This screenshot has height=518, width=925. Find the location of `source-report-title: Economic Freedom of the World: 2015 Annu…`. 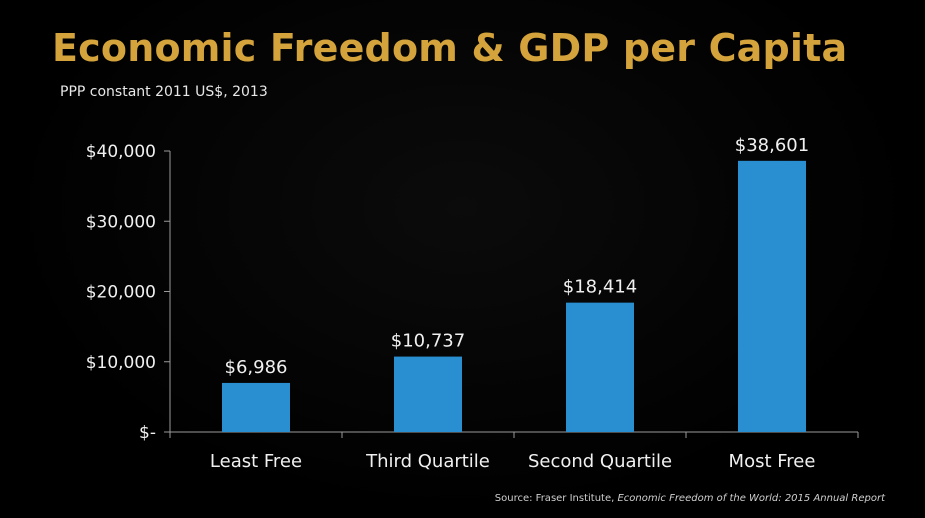

source-report-title: Economic Freedom of the World: 2015 Annu… is located at coordinates (751, 498).